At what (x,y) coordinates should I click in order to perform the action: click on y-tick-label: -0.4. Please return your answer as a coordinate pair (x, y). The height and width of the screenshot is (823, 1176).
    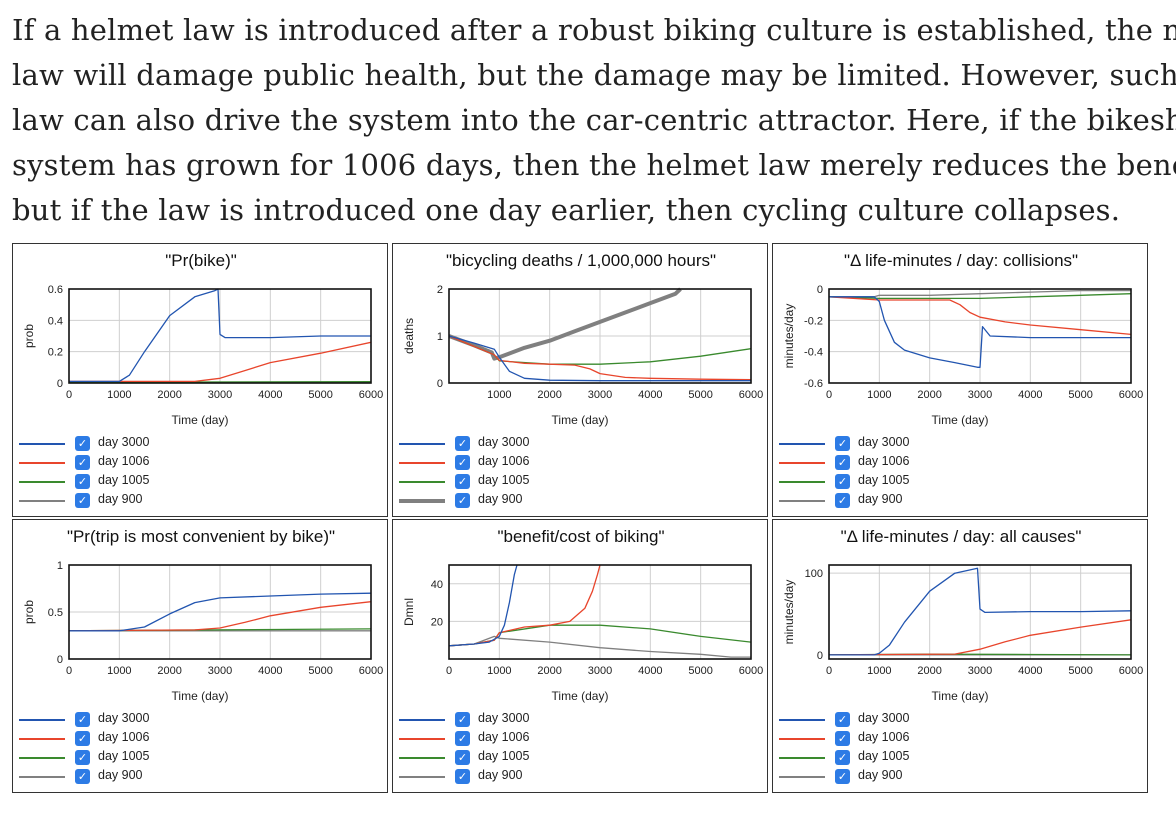
    Looking at the image, I should click on (813, 353).